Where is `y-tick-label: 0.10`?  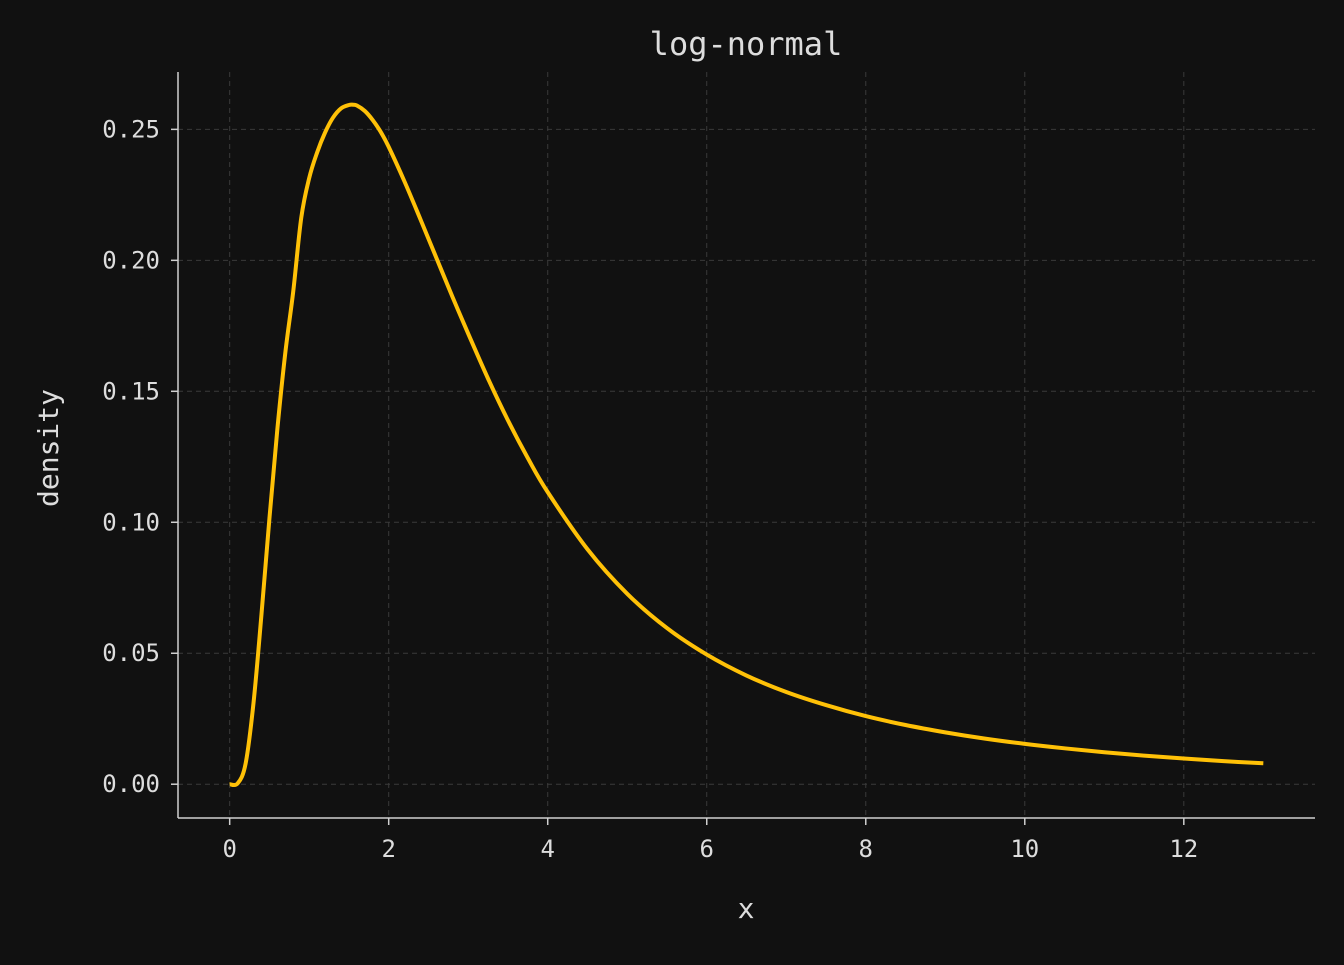
y-tick-label: 0.10 is located at coordinates (131, 522).